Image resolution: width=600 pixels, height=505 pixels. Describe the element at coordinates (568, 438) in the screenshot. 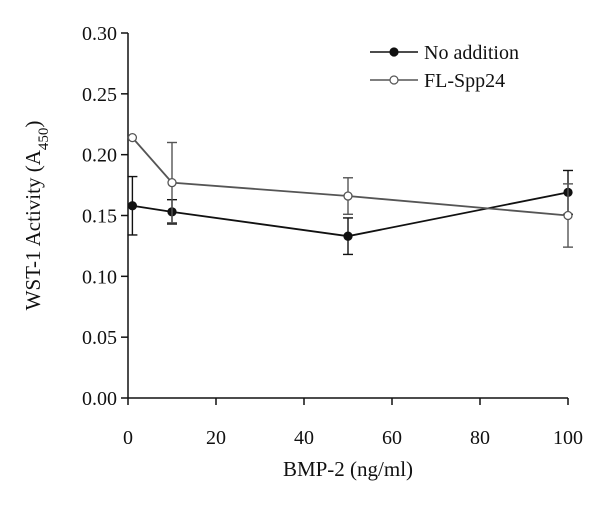

I see `x-tick-label: 100` at that location.